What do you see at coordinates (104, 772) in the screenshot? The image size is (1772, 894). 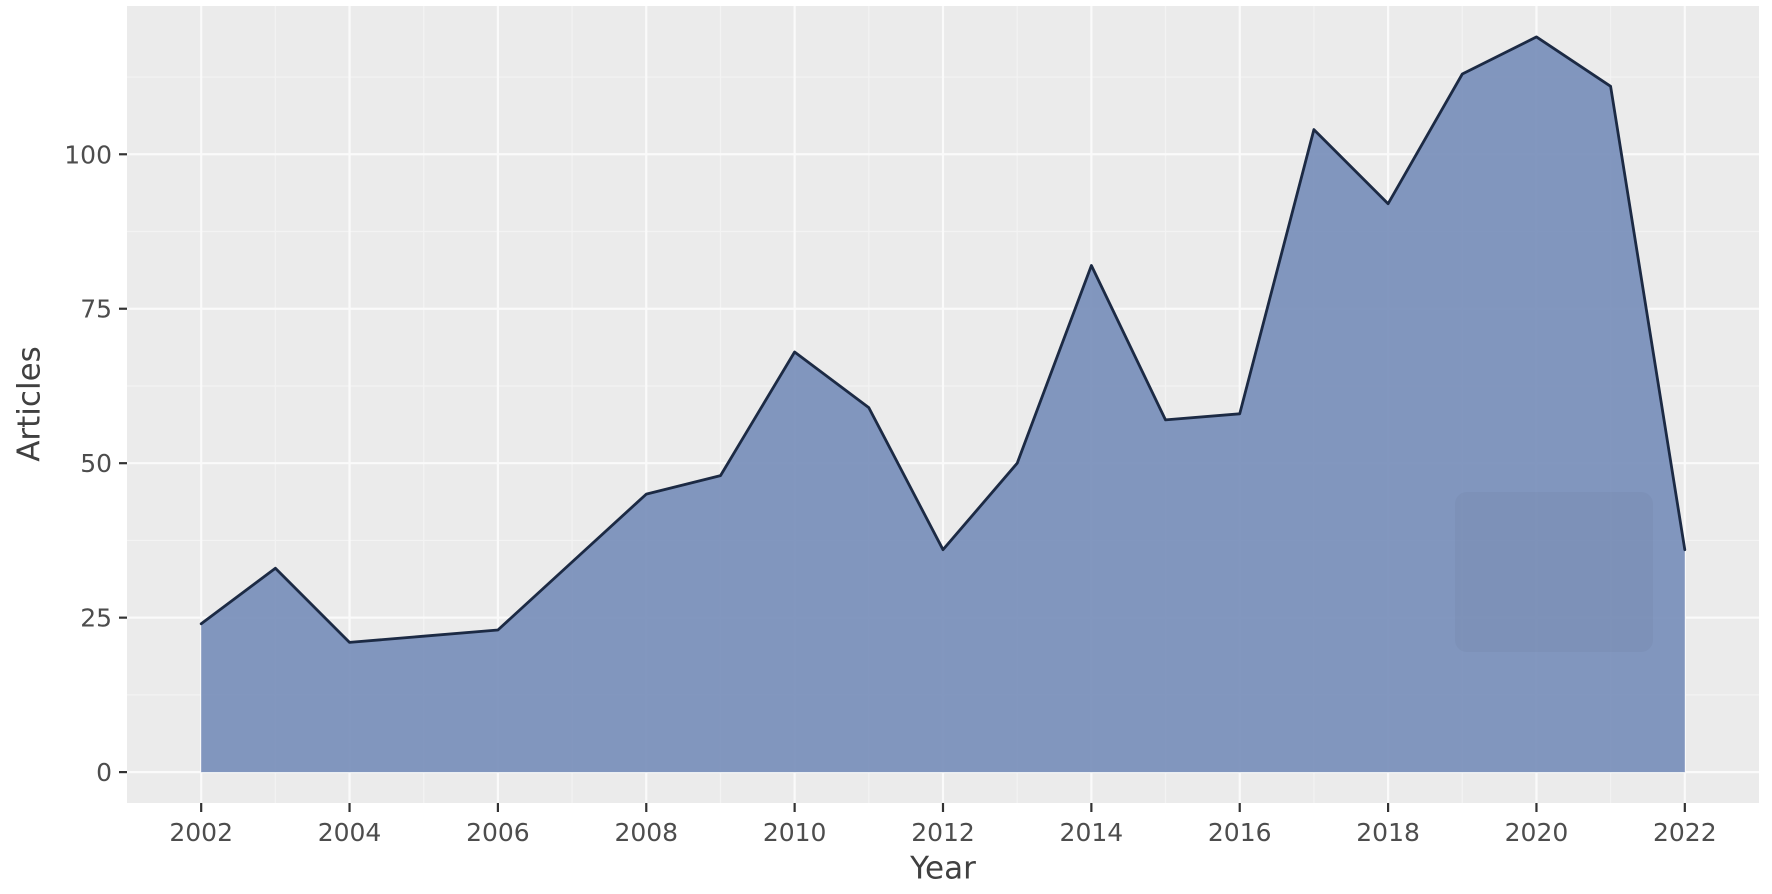 I see `y-tick-label: 0` at bounding box center [104, 772].